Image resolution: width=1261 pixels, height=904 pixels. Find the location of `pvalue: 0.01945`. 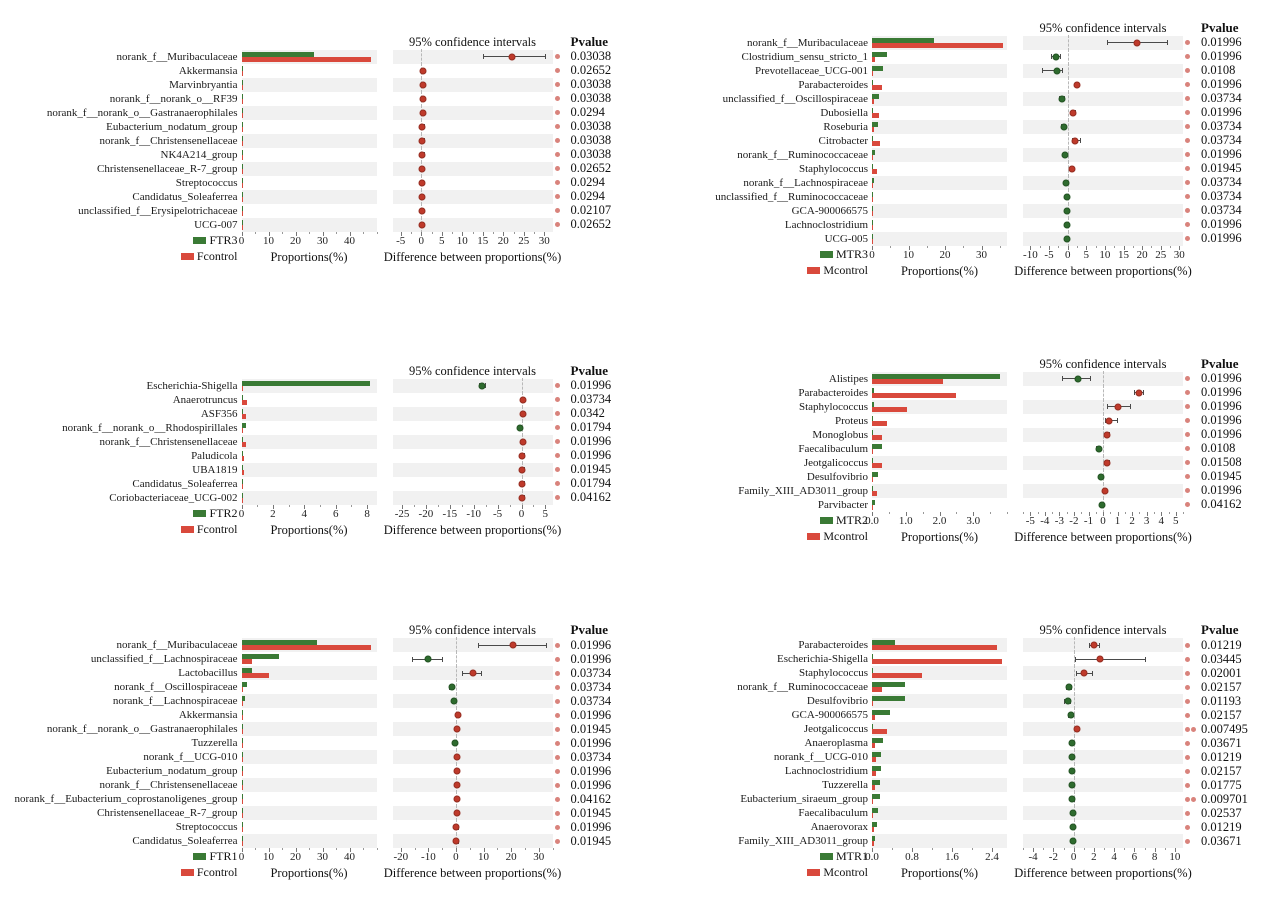

pvalue: 0.01945 is located at coordinates (591, 469).